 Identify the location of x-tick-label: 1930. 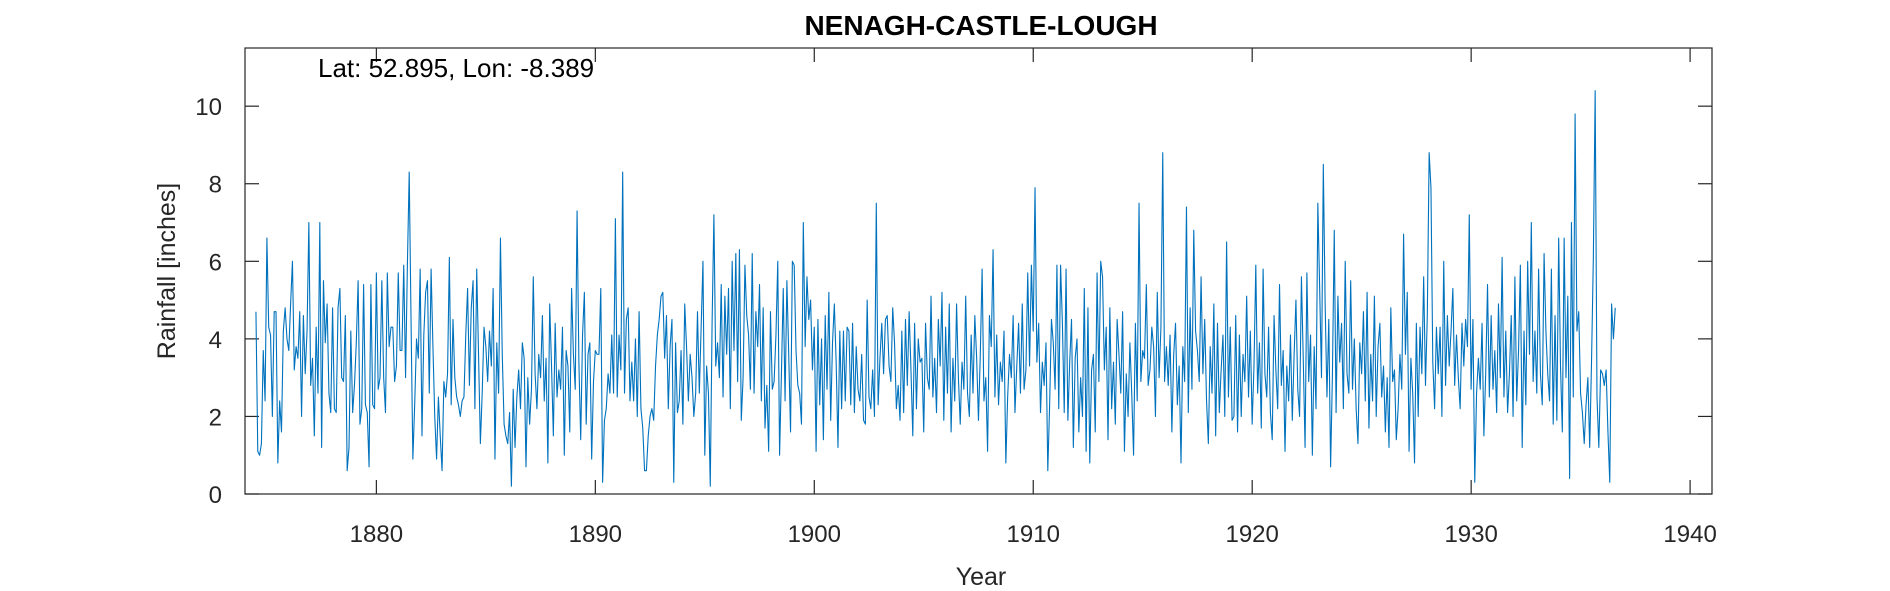
(1470, 534).